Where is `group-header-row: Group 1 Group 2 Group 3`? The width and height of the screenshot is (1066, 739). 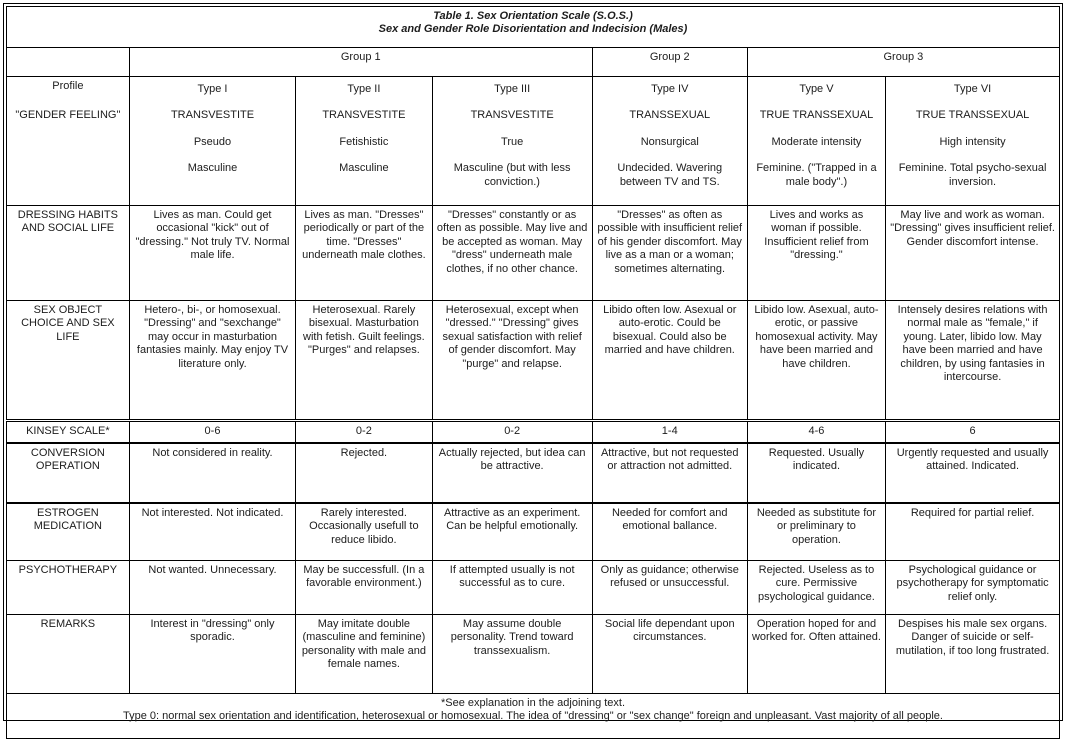
group-header-row: Group 1 Group 2 Group 3 is located at coordinates (533, 62).